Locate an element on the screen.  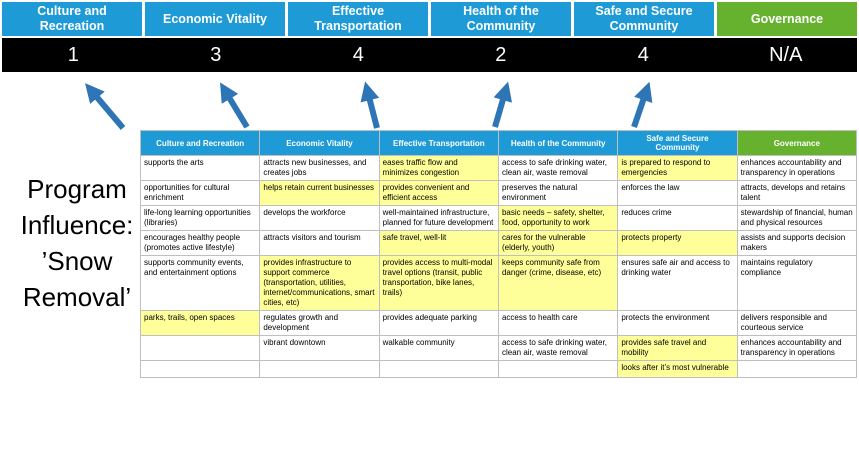
table-header-economic-vitality: Economic Vitality is located at coordinates (319, 143).